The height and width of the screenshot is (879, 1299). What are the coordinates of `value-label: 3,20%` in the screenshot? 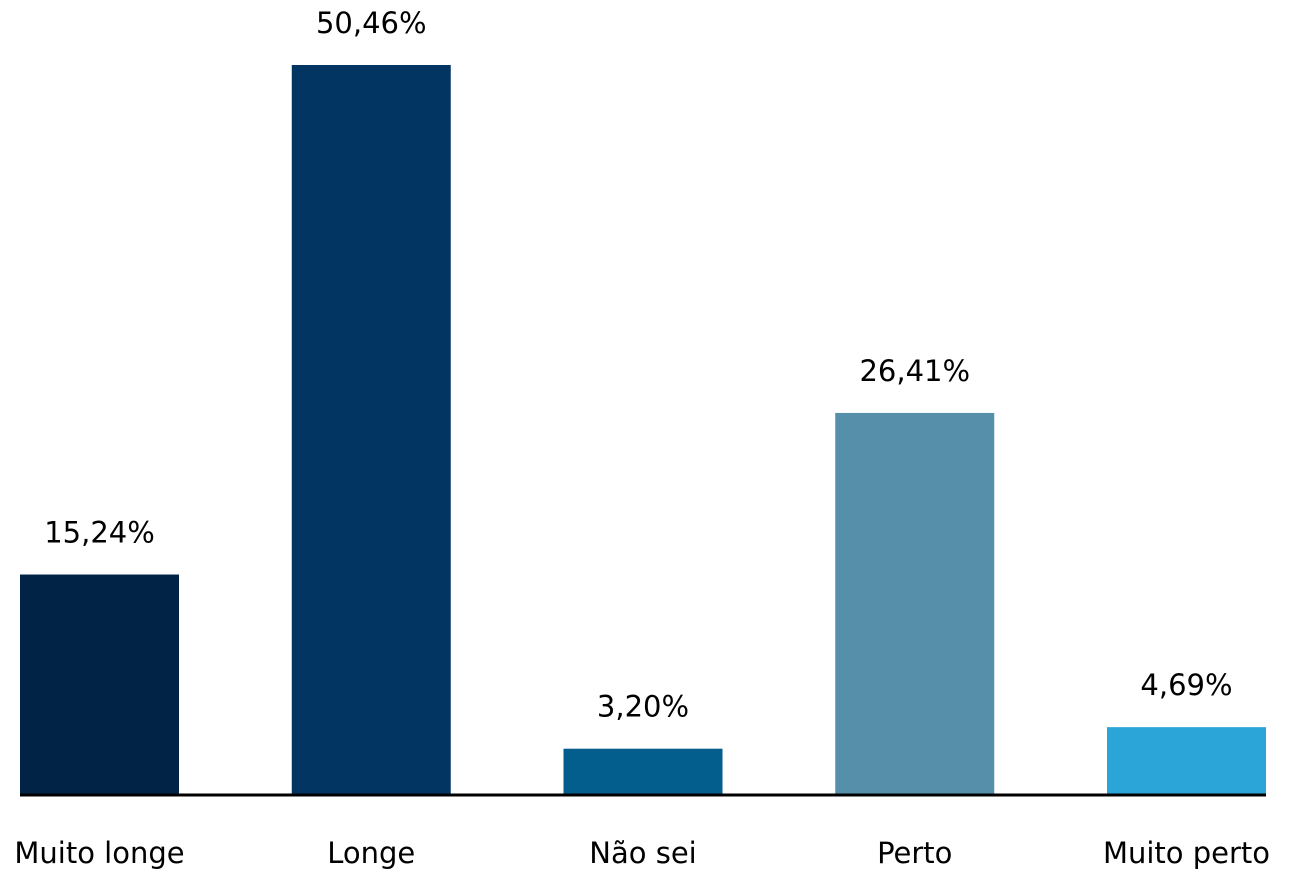 It's located at (643, 707).